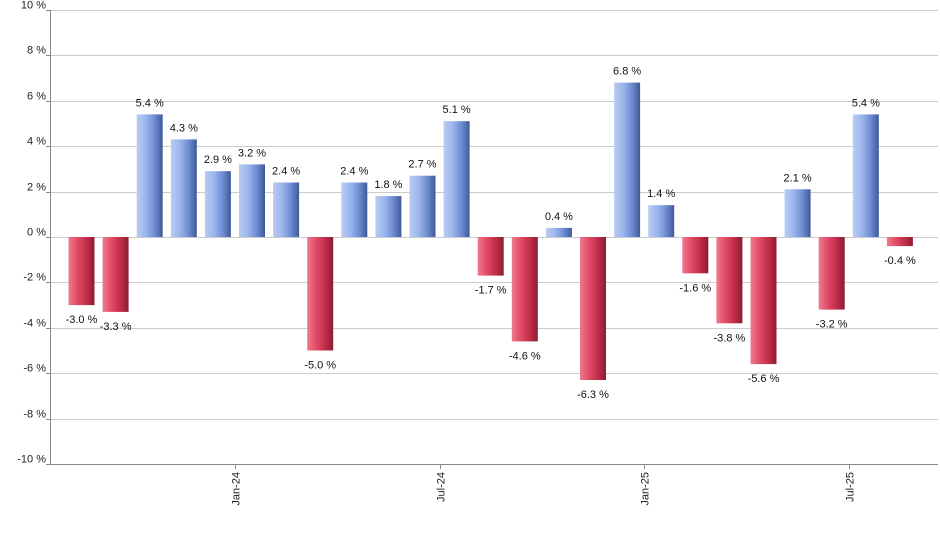 Image resolution: width=940 pixels, height=550 pixels. I want to click on y-axis-ticks: -10 % -8 % -6 % -4 % -2 % 0 % 2 % 4 % 6 % 8 % 10 %, so click(33, 233).